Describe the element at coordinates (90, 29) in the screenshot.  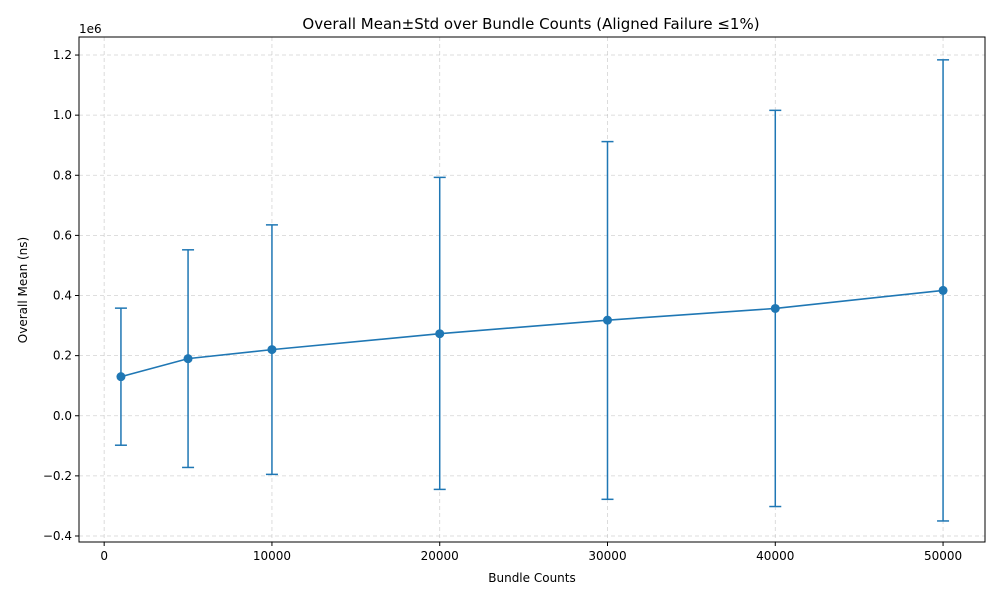
I see `y-offset-label: 1e6` at that location.